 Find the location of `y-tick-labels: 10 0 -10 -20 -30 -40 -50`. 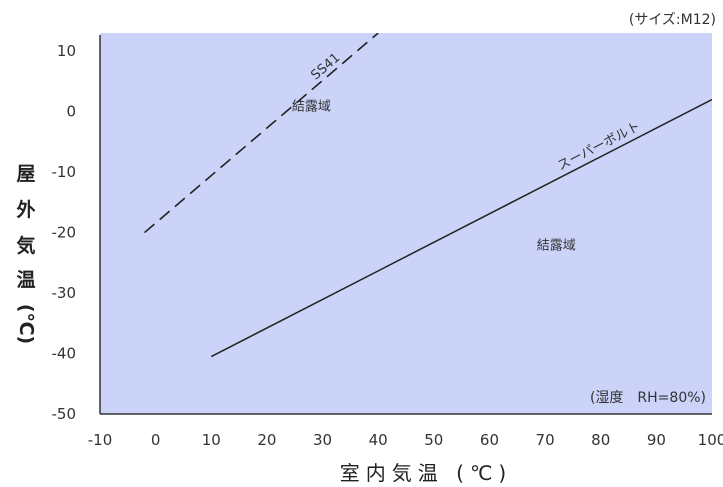

y-tick-labels: 10 0 -10 -20 -30 -40 -50 is located at coordinates (64, 232).